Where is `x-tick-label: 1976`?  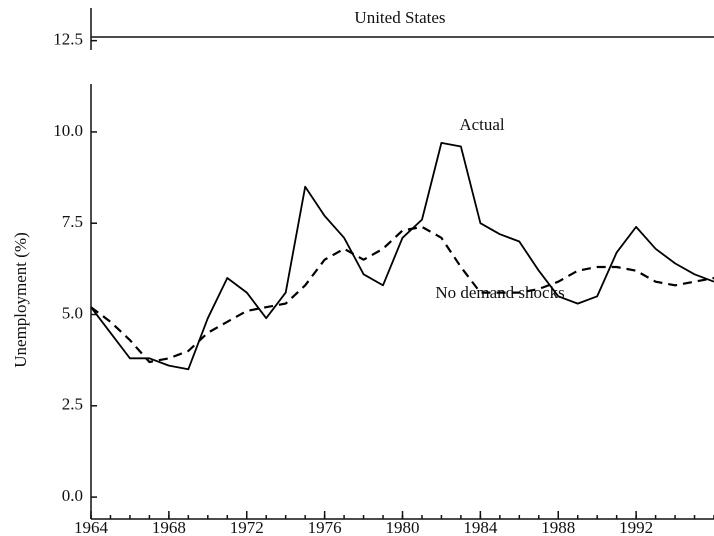 x-tick-label: 1976 is located at coordinates (325, 527).